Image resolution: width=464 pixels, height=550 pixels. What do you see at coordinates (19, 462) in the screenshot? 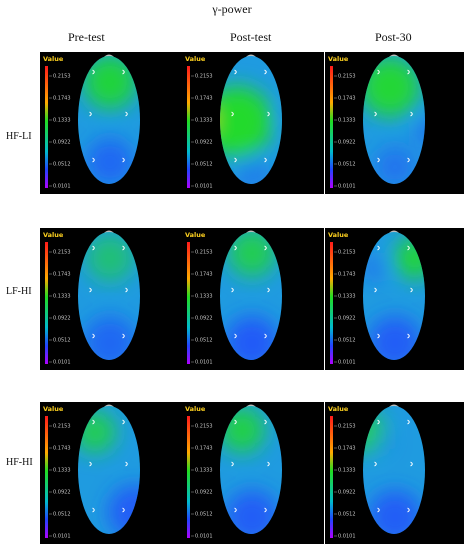
I see `row-label-hf-hi: HF-HI` at bounding box center [19, 462].